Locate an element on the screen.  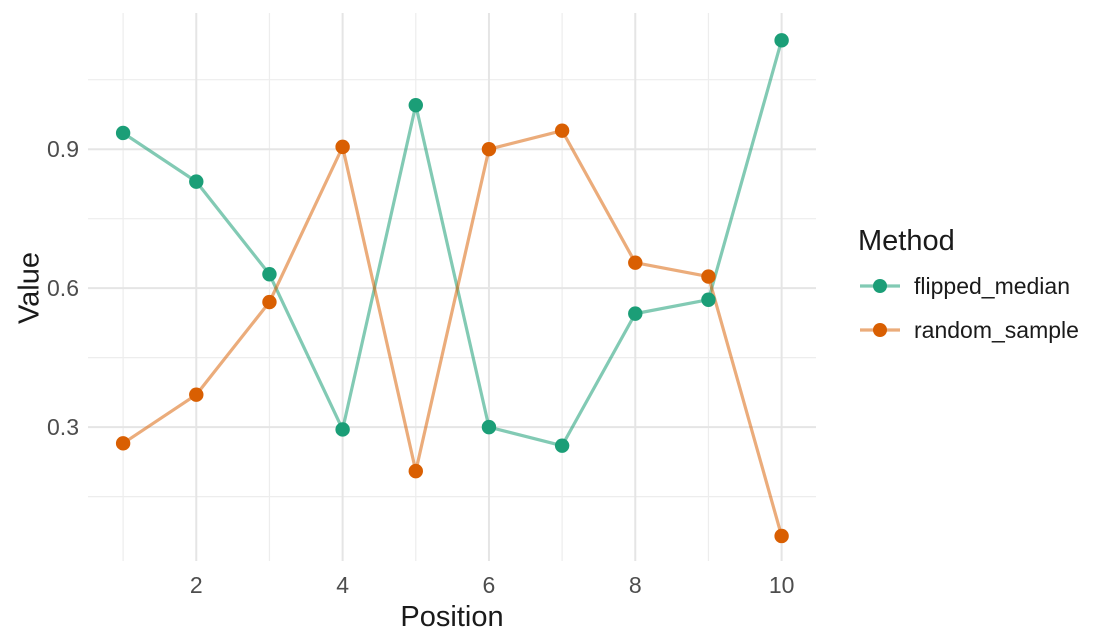
x-tick-label: 10 is located at coordinates (782, 585).